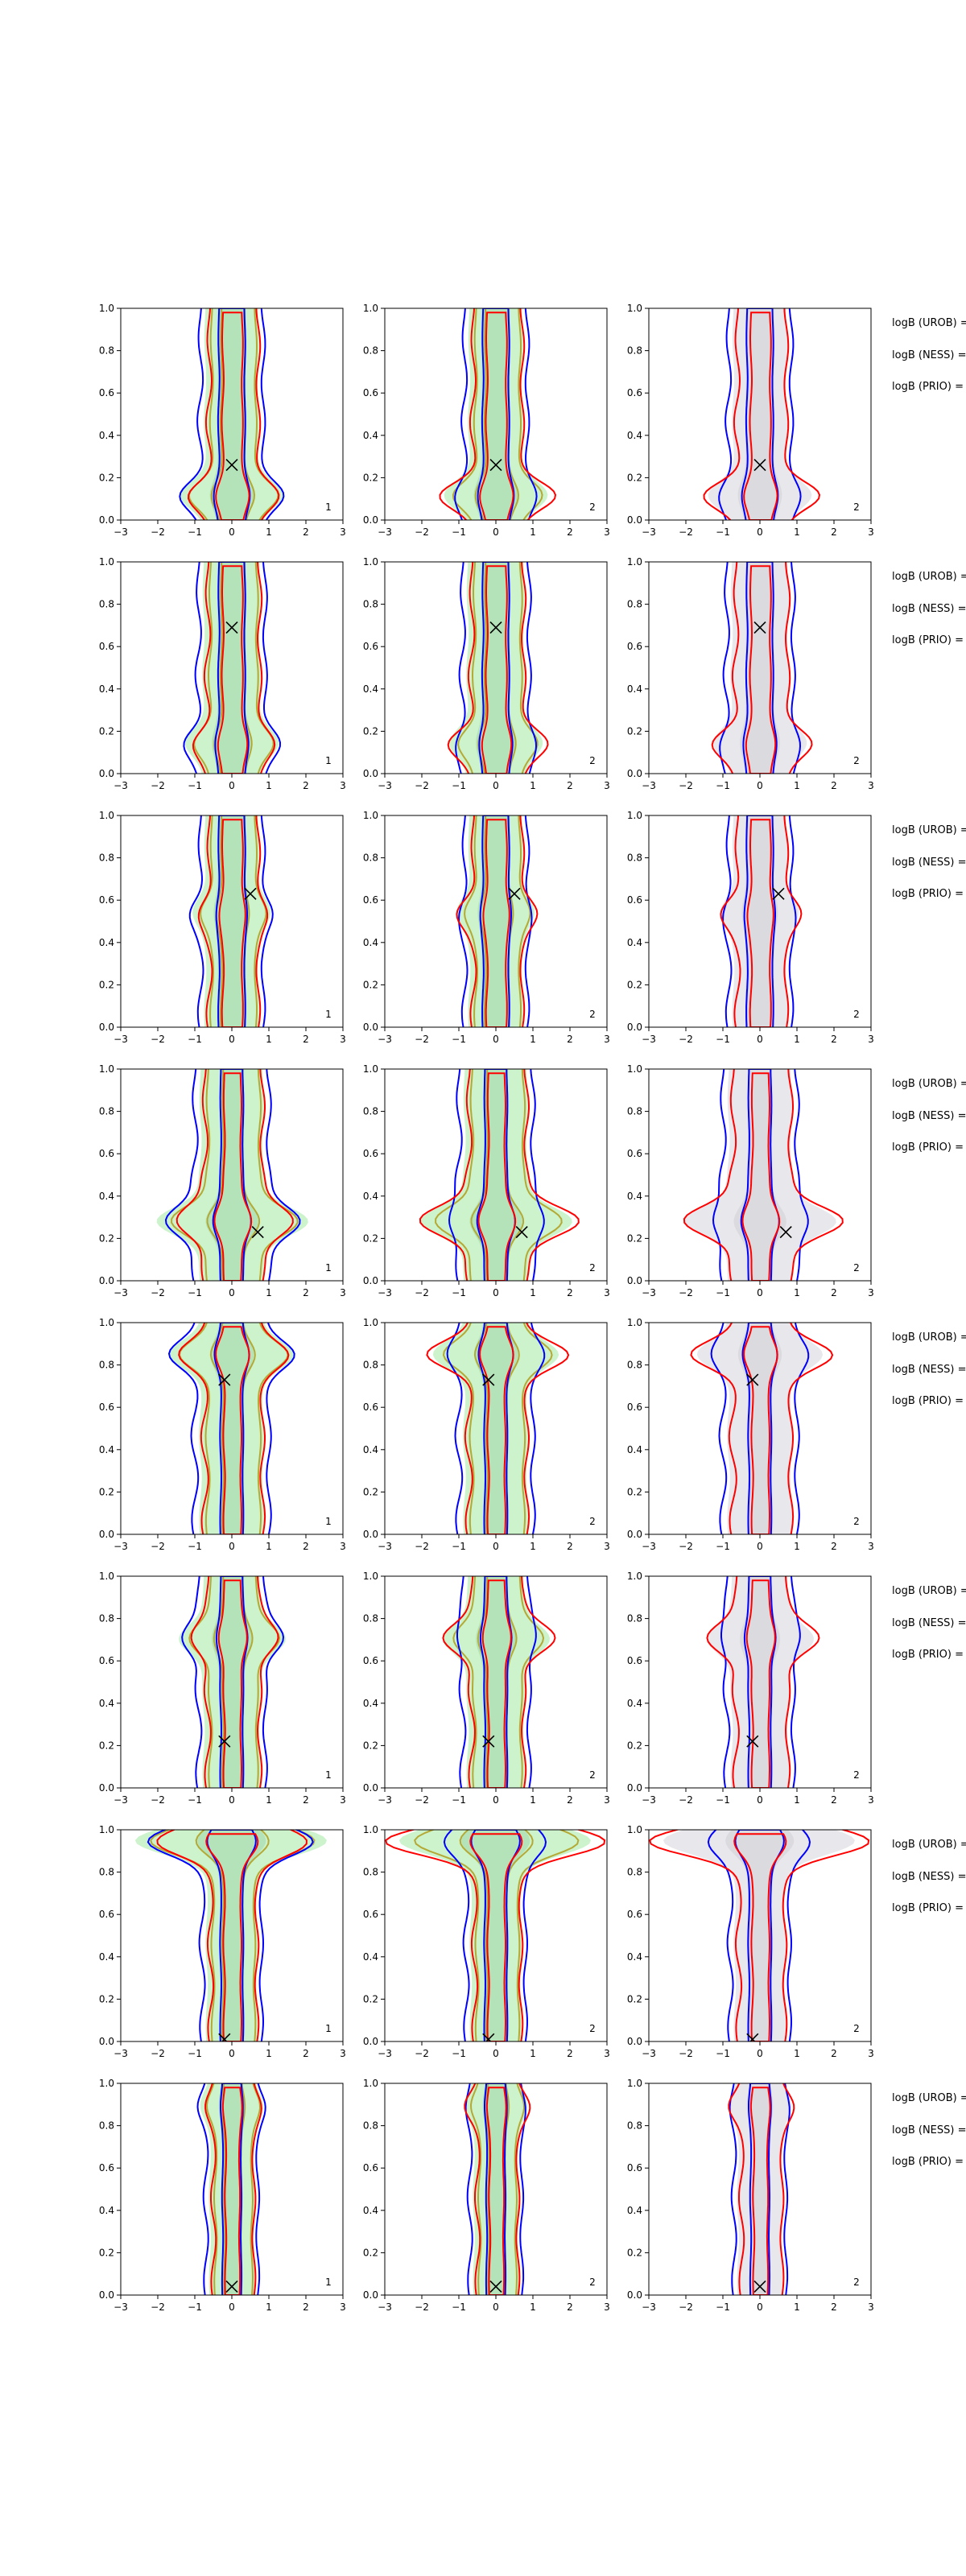 Image resolution: width=966 pixels, height=2576 pixels. I want to click on panel-r4-c3: −3 −2 −1 0 1 2 3 0.0 0.2 0.4 0.6 0.8 1.0 2, so click(750, 1180).